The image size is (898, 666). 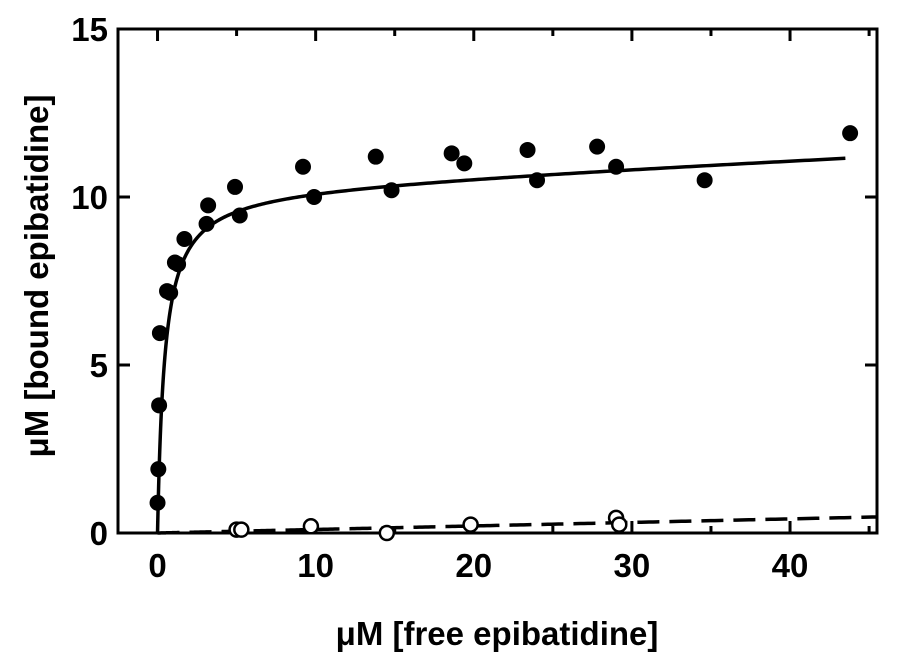 What do you see at coordinates (790, 565) in the screenshot?
I see `x-tick-label: 40` at bounding box center [790, 565].